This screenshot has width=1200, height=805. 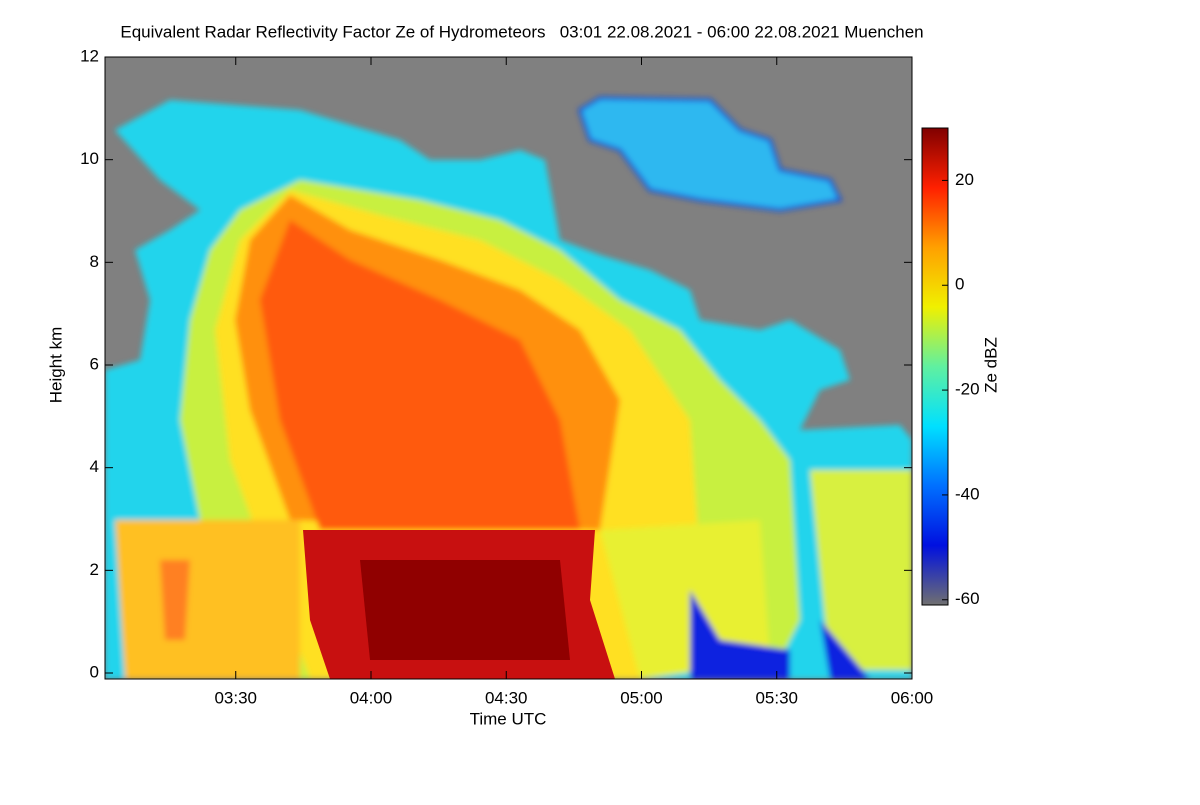 I want to click on x-tick-label: 06:00, so click(x=912, y=697).